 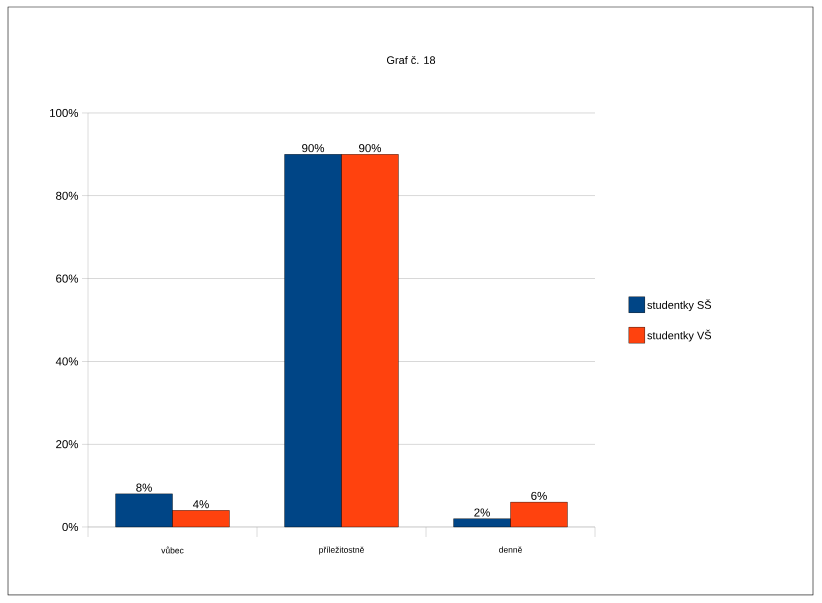 I want to click on y-tick-label: 0%, so click(x=70, y=527).